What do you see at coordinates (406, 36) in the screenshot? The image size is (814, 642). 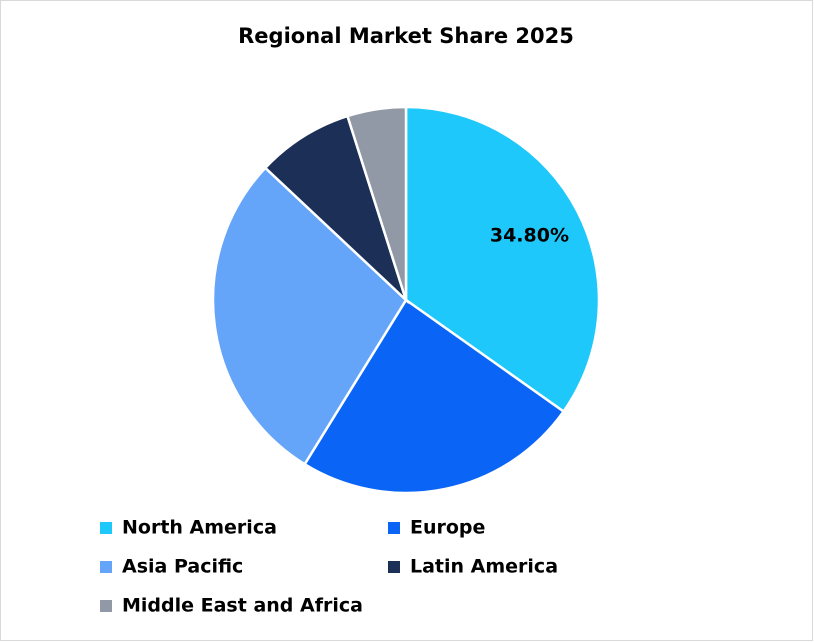 I see `chart-title: Regional Market Share 2025` at bounding box center [406, 36].